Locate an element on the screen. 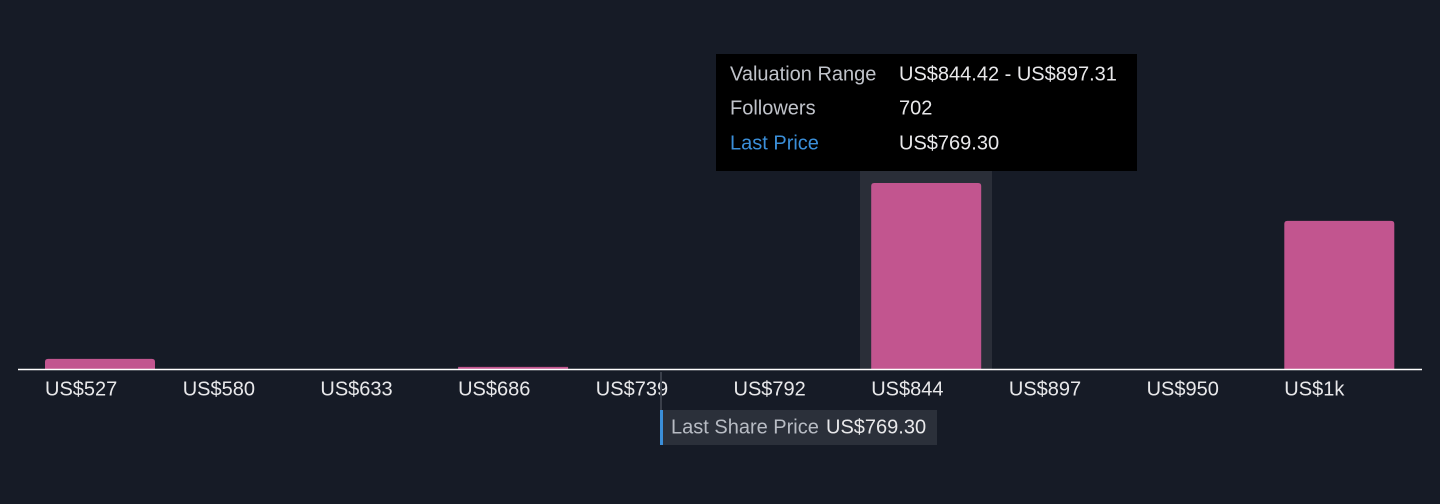 The height and width of the screenshot is (504, 1440). x-tick-label: US$897 is located at coordinates (1045, 389).